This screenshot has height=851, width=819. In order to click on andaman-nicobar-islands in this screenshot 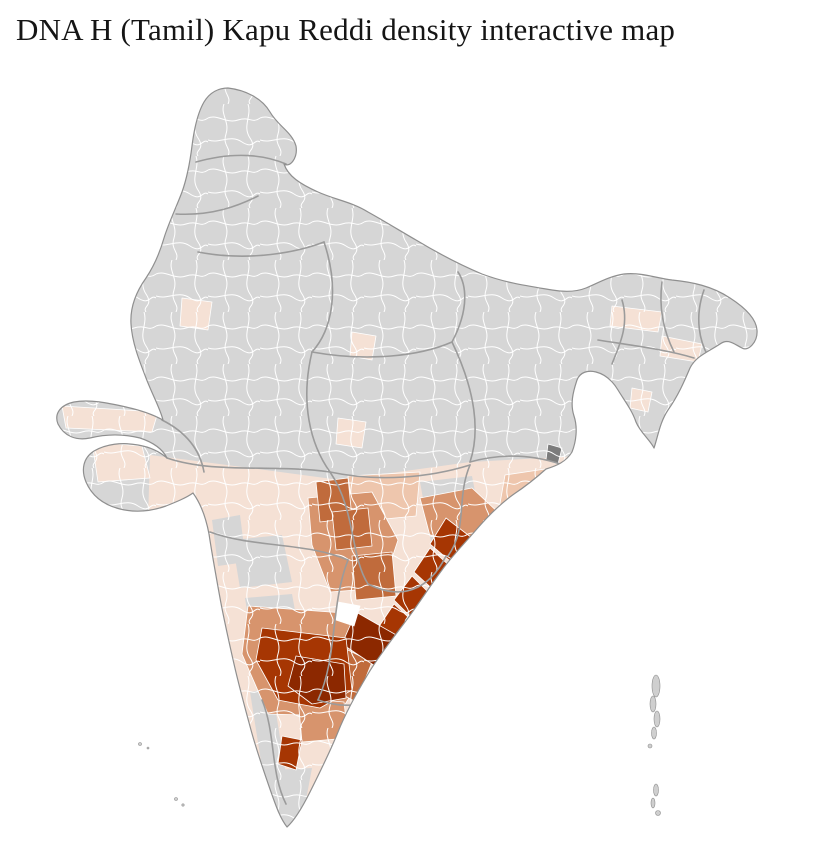, I will do `click(654, 745)`.